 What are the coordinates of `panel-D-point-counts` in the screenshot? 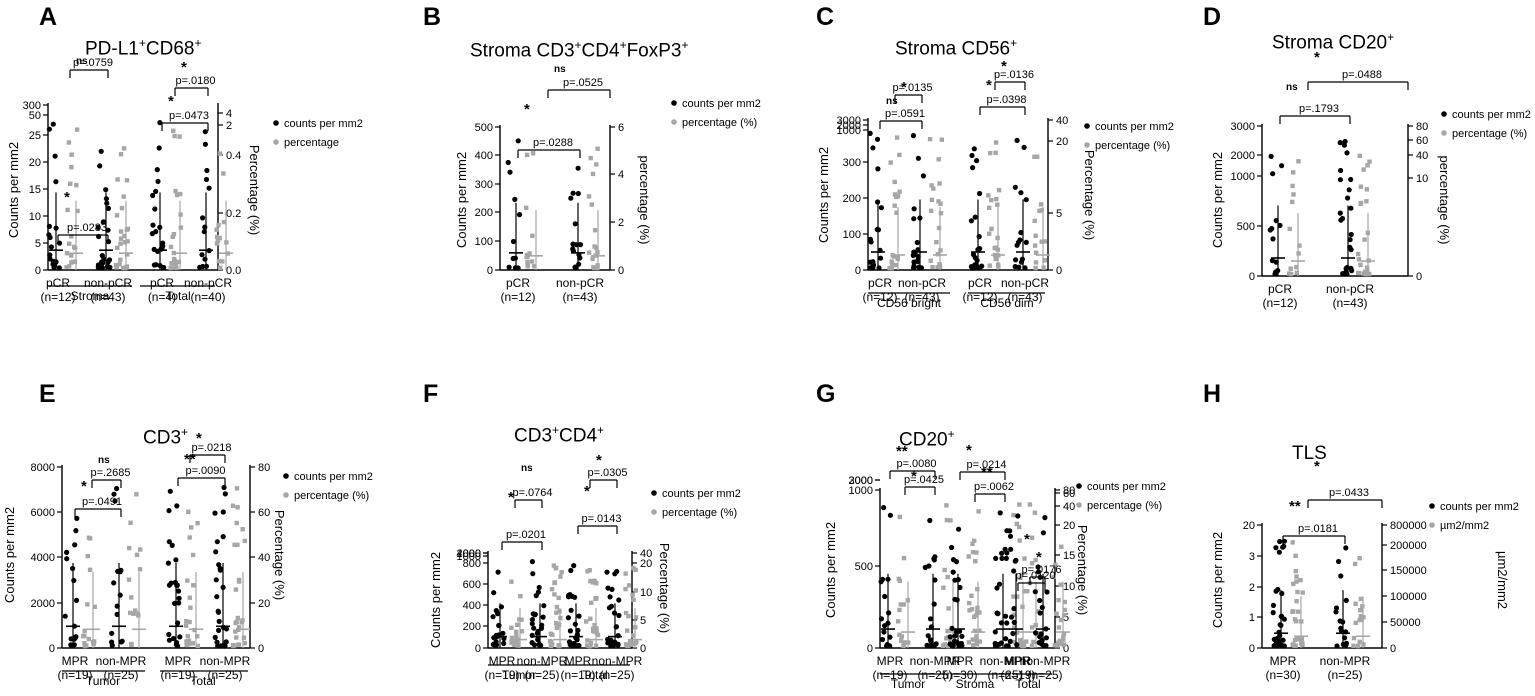 It's located at (1351, 250).